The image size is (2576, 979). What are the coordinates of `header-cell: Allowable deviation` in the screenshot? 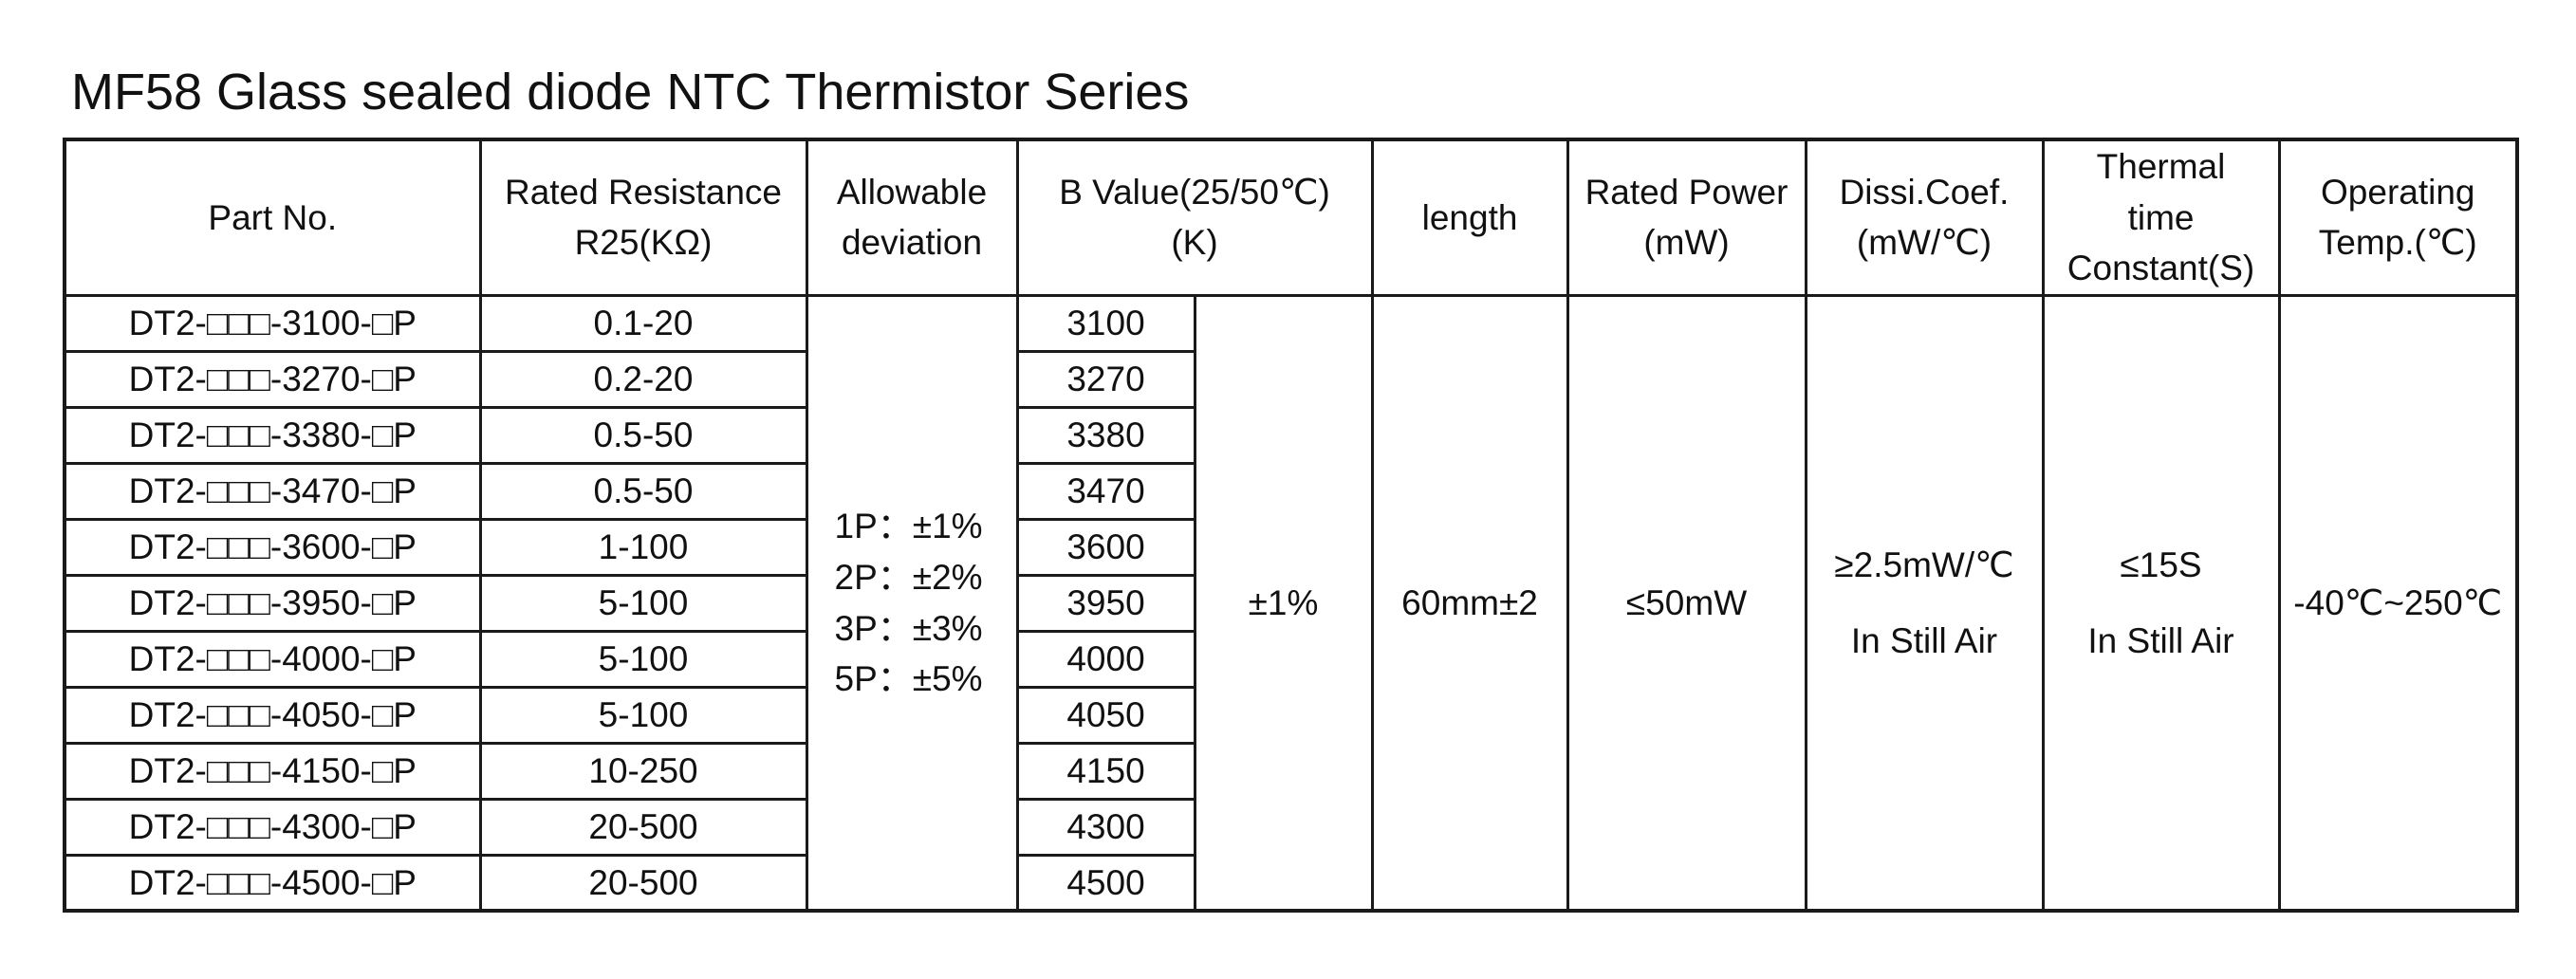 It's located at (912, 218).